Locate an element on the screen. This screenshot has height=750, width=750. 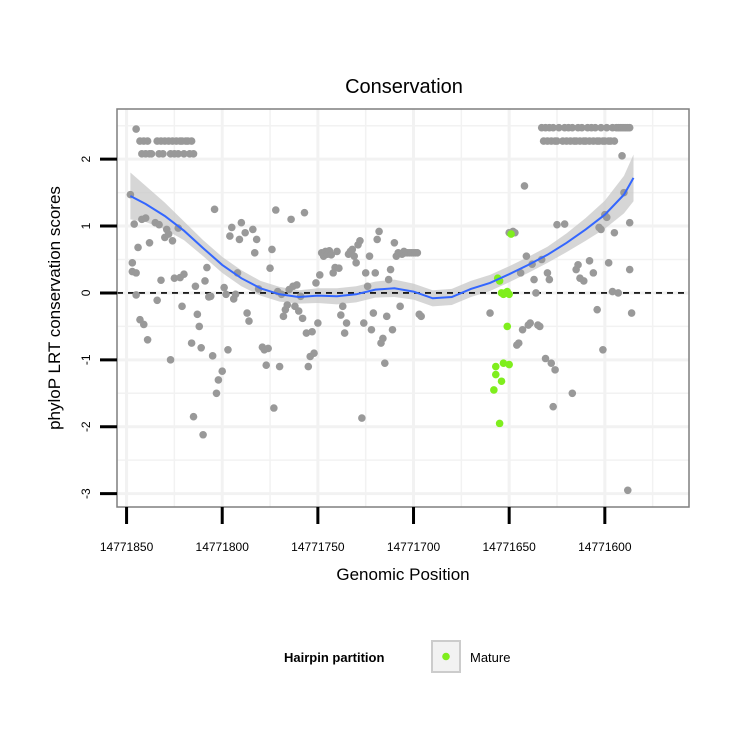
legend-title: Hairpin partition is located at coordinates (334, 657).